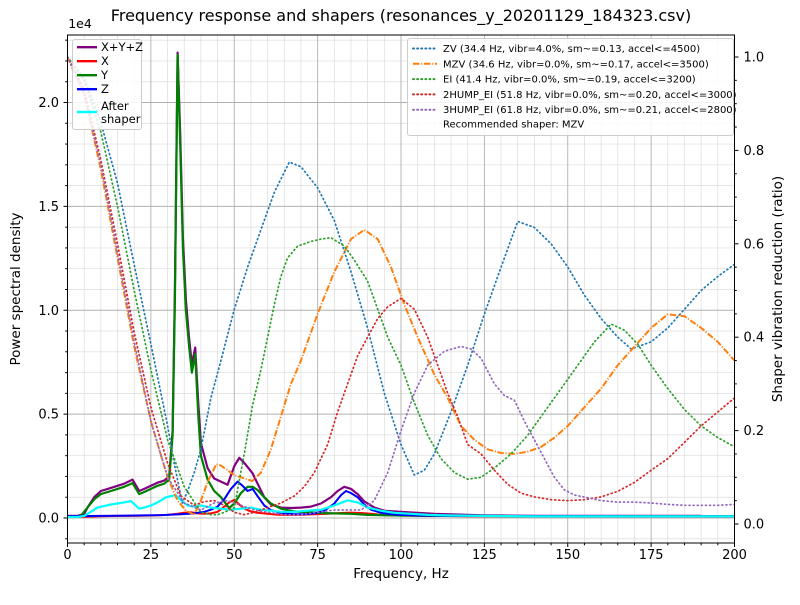 This screenshot has height=605, width=800. Describe the element at coordinates (48, 415) in the screenshot. I see `y-left-tick-label: 0.5` at that location.